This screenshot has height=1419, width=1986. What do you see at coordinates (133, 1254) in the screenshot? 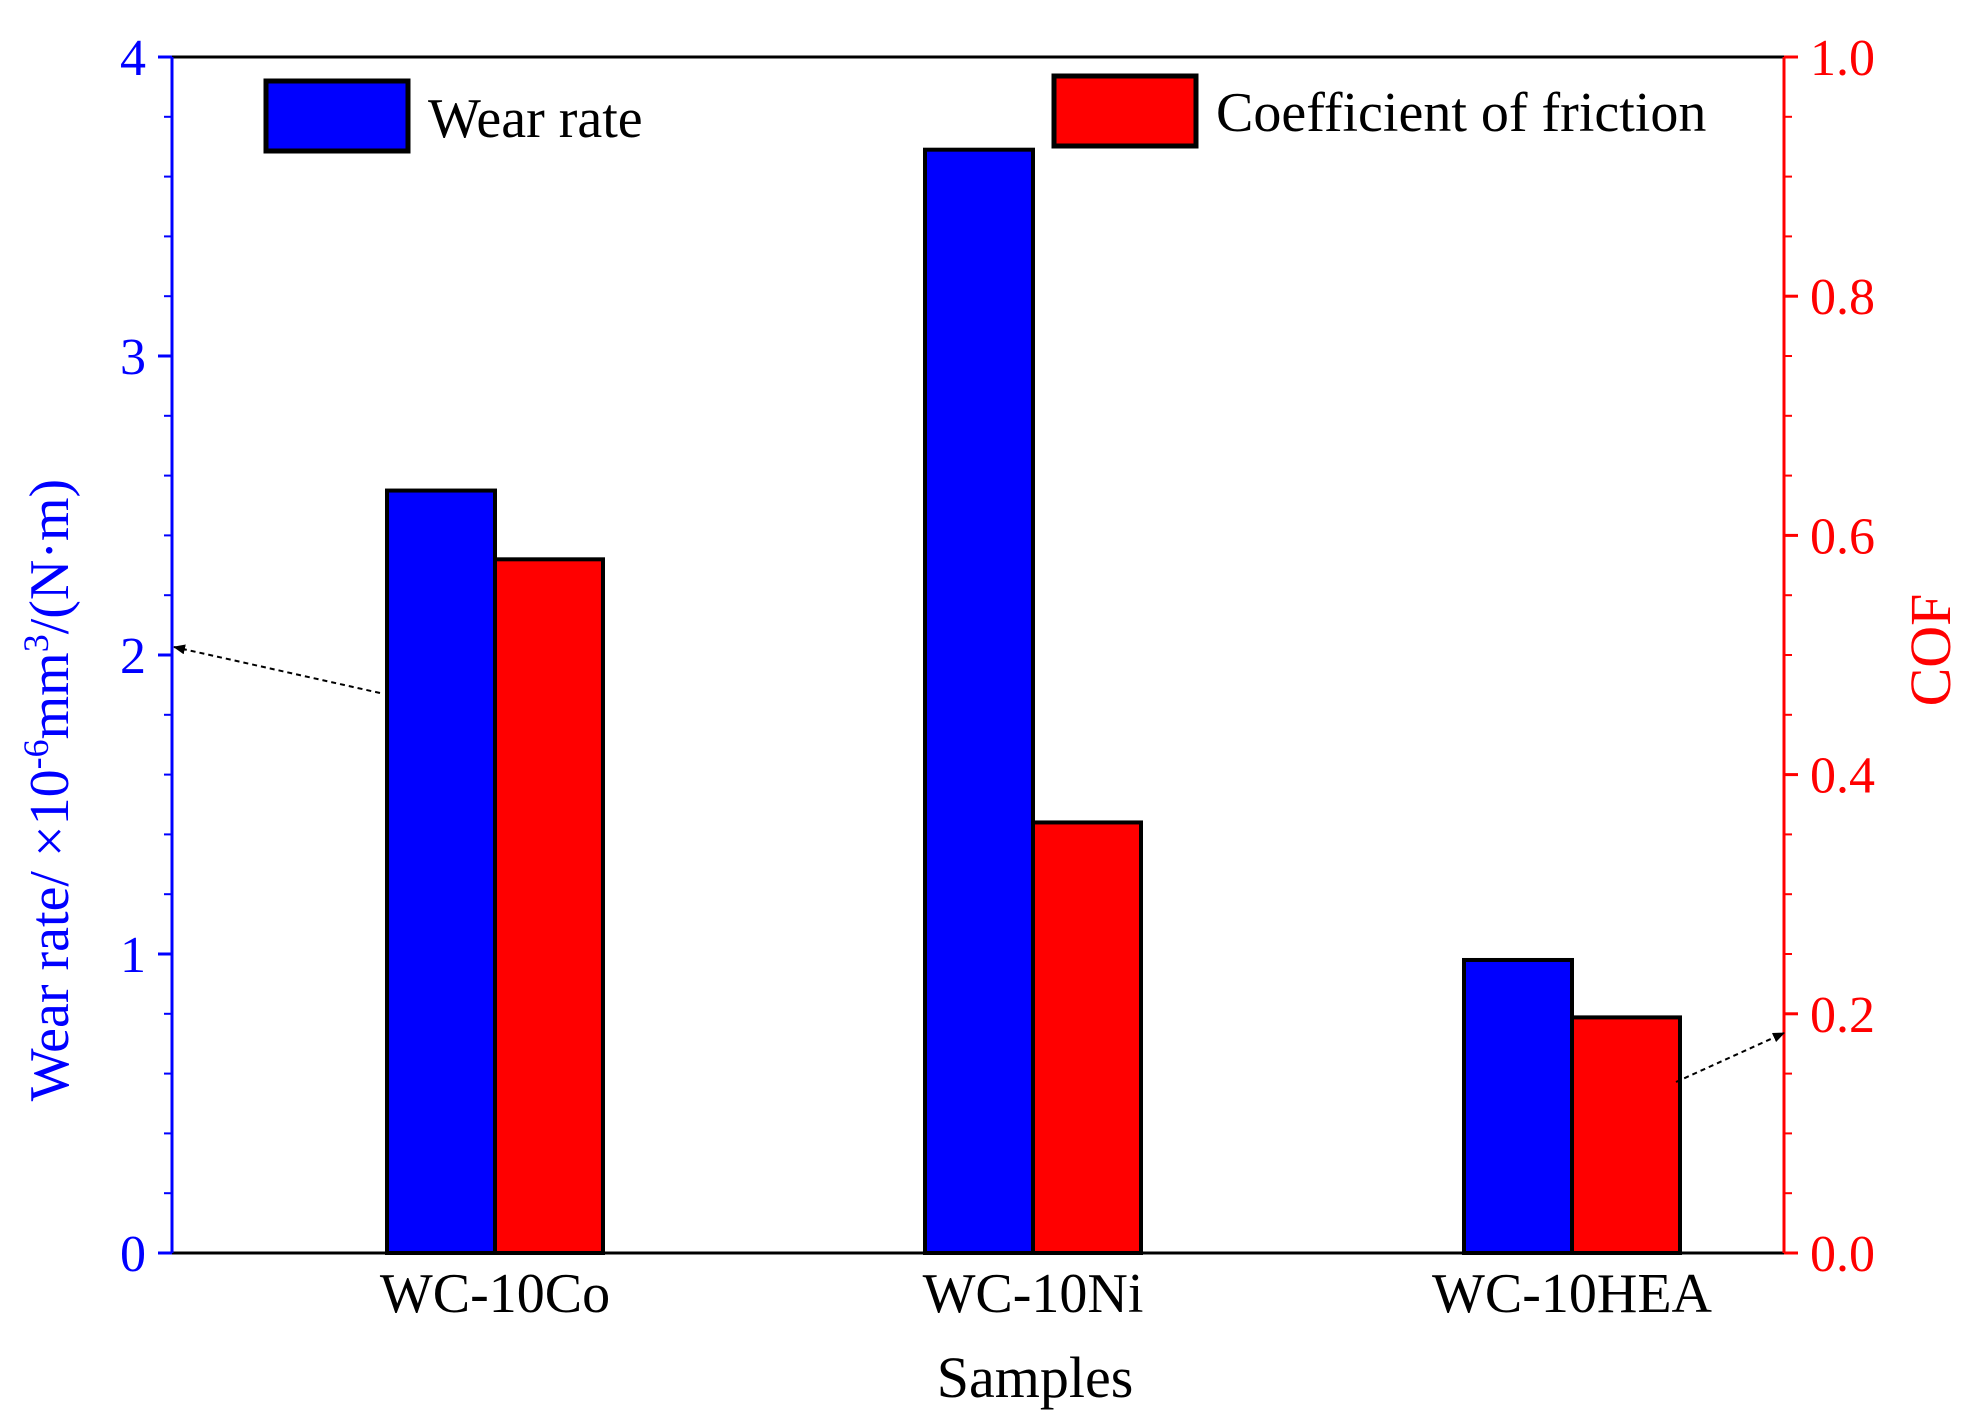
I see `left-tick-label: 0` at bounding box center [133, 1254].